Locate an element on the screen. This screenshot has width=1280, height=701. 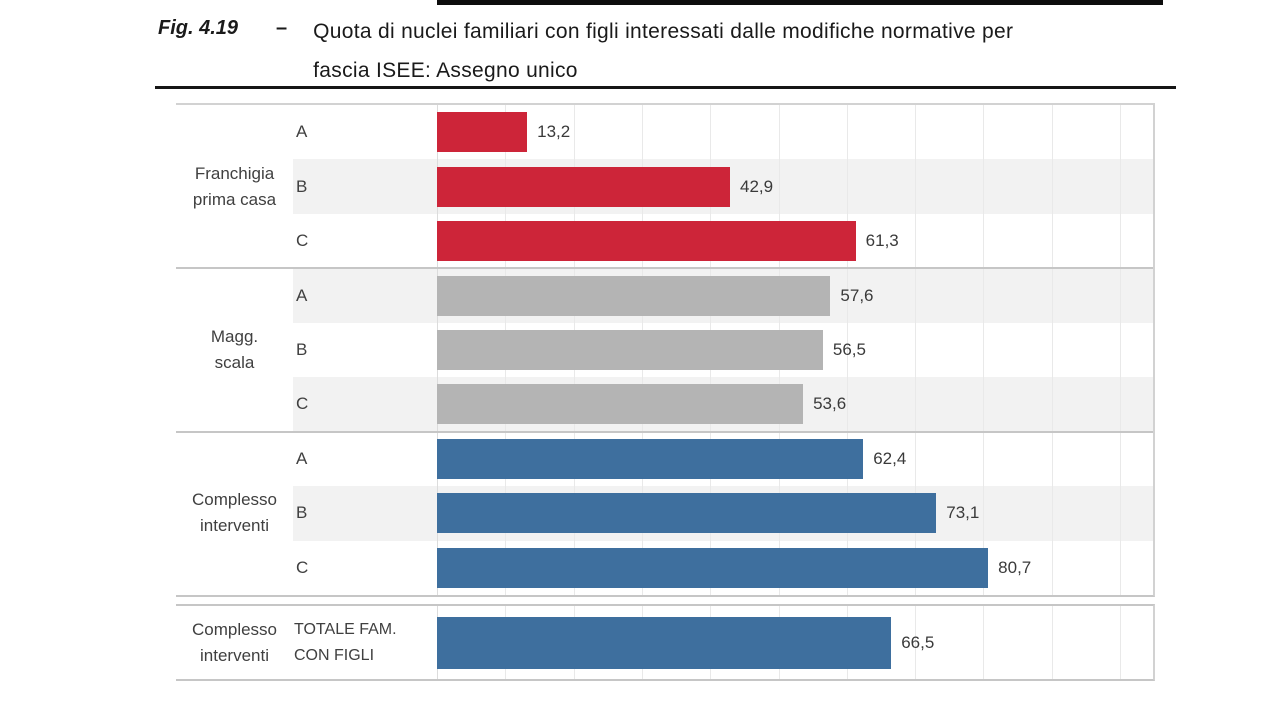
bar-value-label: 62,4 is located at coordinates (890, 458).